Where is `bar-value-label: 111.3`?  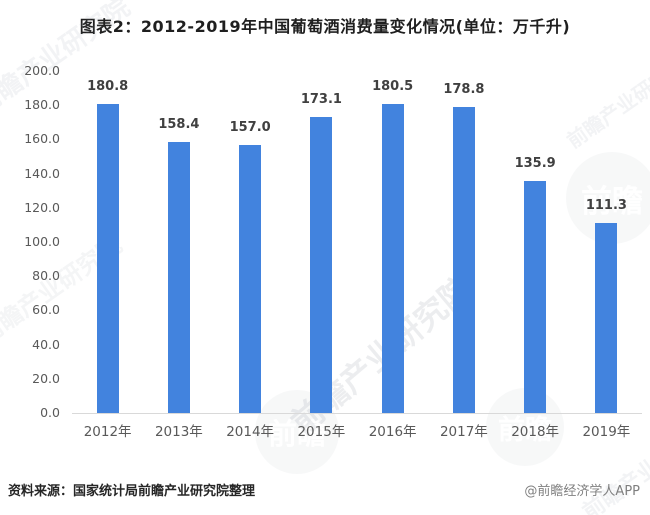 bar-value-label: 111.3 is located at coordinates (606, 205).